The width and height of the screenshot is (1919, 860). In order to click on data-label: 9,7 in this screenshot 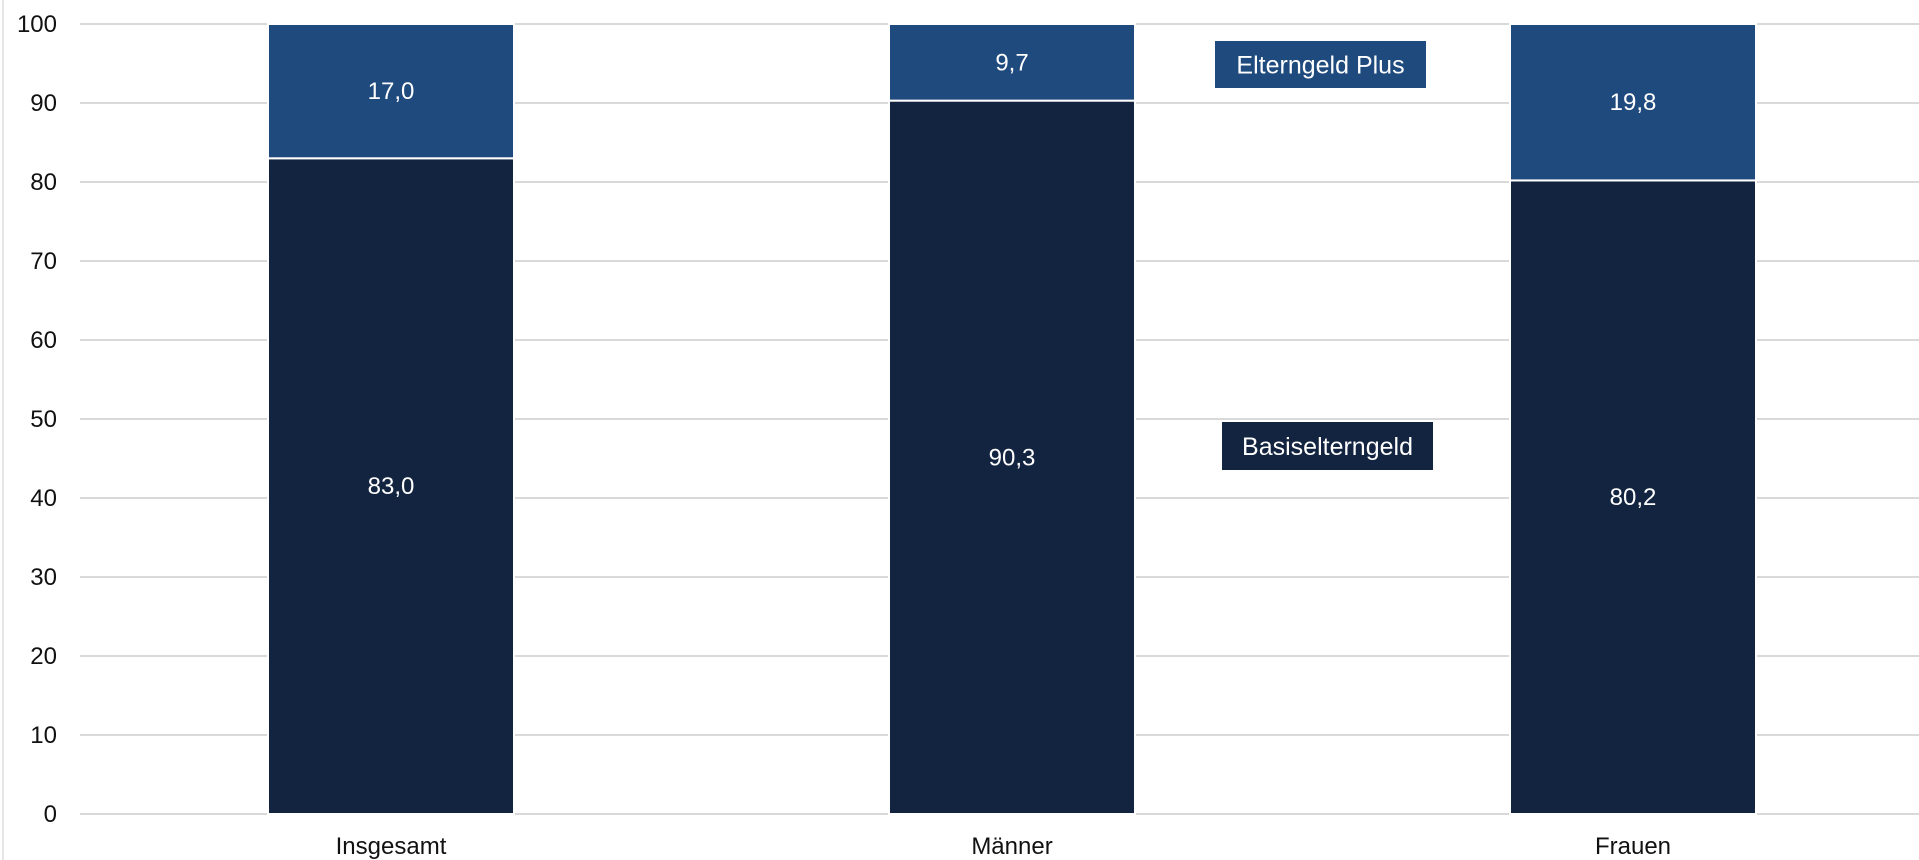, I will do `click(1011, 62)`.